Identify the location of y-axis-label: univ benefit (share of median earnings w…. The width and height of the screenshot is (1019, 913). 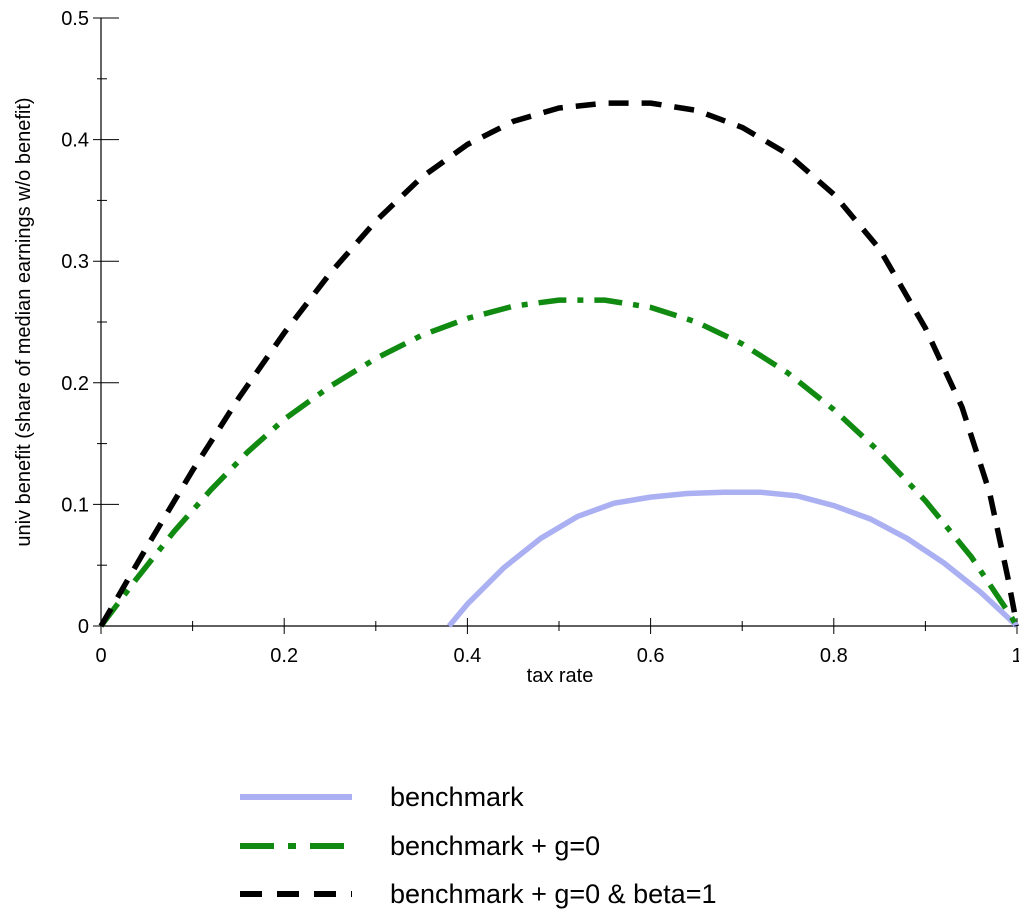
(24, 321).